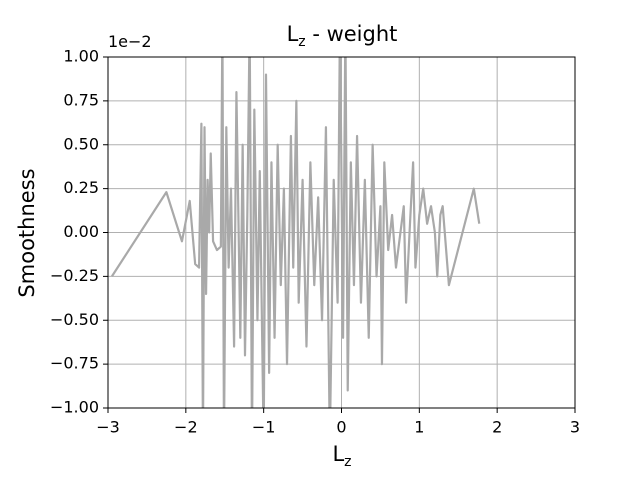 The height and width of the screenshot is (480, 640). Describe the element at coordinates (74, 275) in the screenshot. I see `y-tick-label: −0.25` at that location.